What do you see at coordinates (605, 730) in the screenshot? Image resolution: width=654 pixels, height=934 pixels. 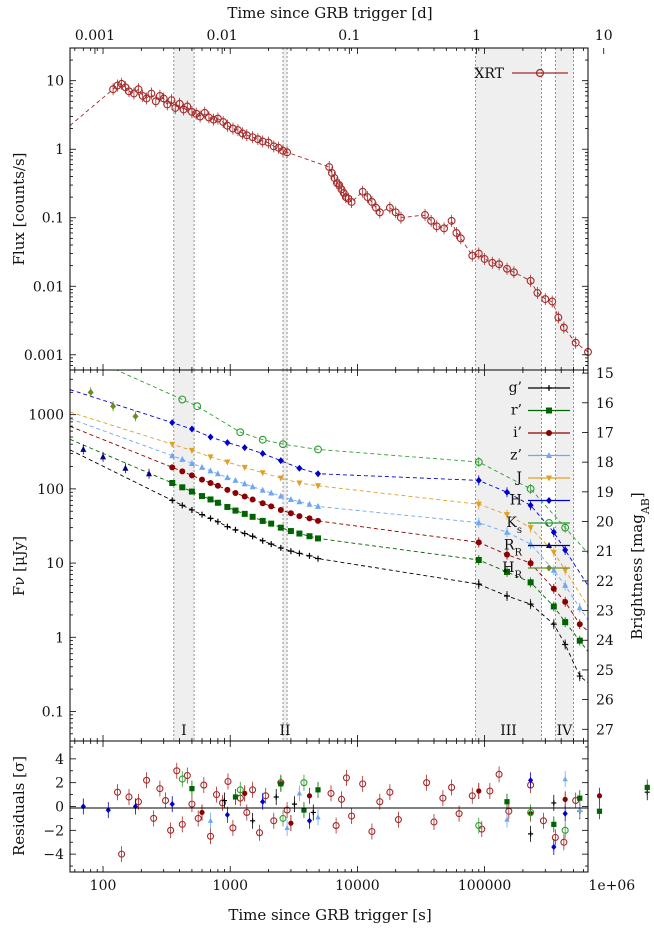 I see `mag-tick-label: 27` at bounding box center [605, 730].